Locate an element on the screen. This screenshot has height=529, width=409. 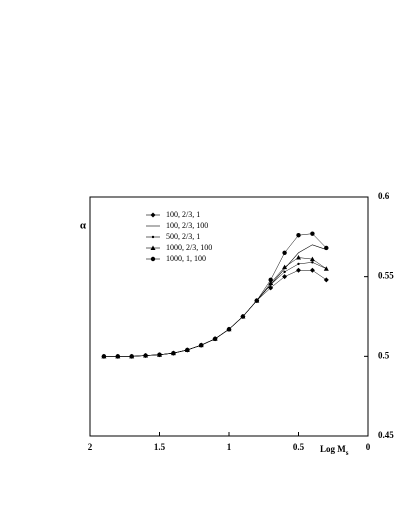
x-tick-label: 0 is located at coordinates (368, 447).